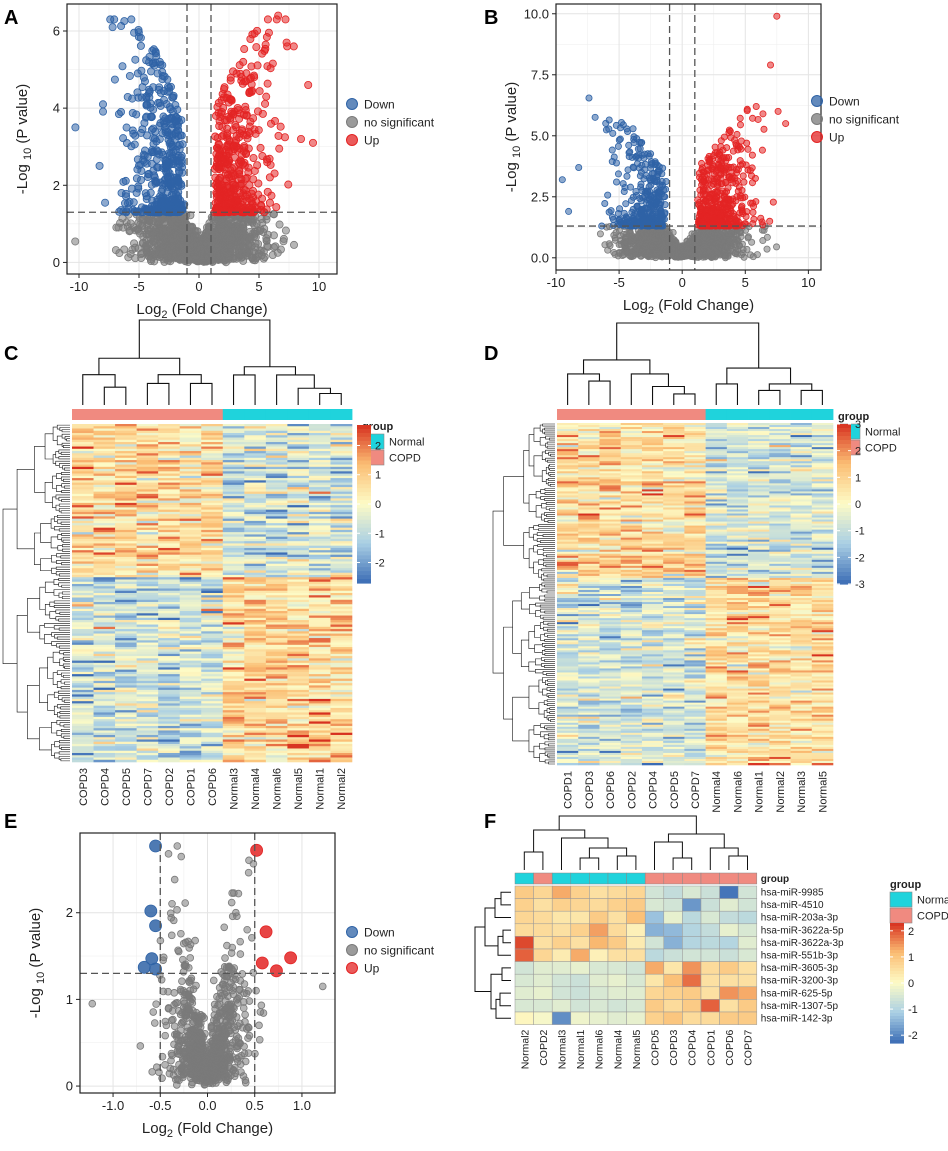 Image resolution: width=948 pixels, height=1151 pixels. I want to click on x-tick-label: 0, so click(682, 282).